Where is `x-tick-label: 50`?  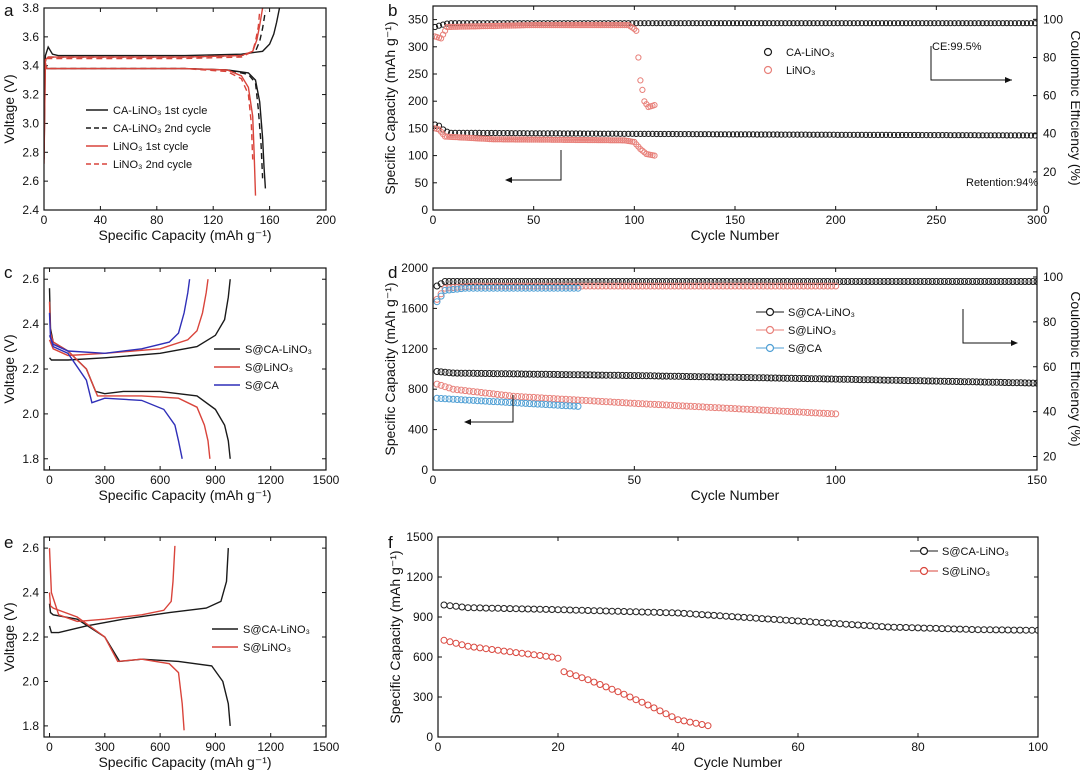
x-tick-label: 50 is located at coordinates (534, 220).